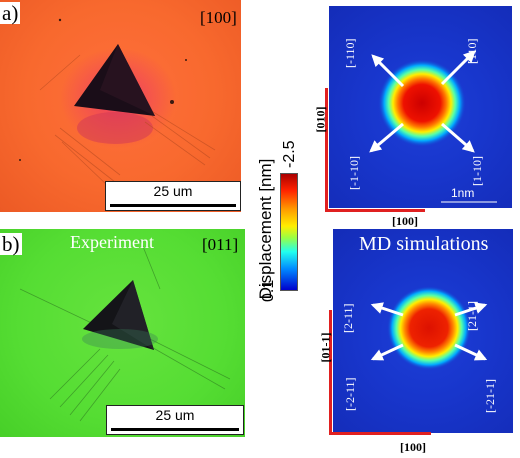  I want to click on panel-a-scale-bar: 25 um, so click(173, 196).